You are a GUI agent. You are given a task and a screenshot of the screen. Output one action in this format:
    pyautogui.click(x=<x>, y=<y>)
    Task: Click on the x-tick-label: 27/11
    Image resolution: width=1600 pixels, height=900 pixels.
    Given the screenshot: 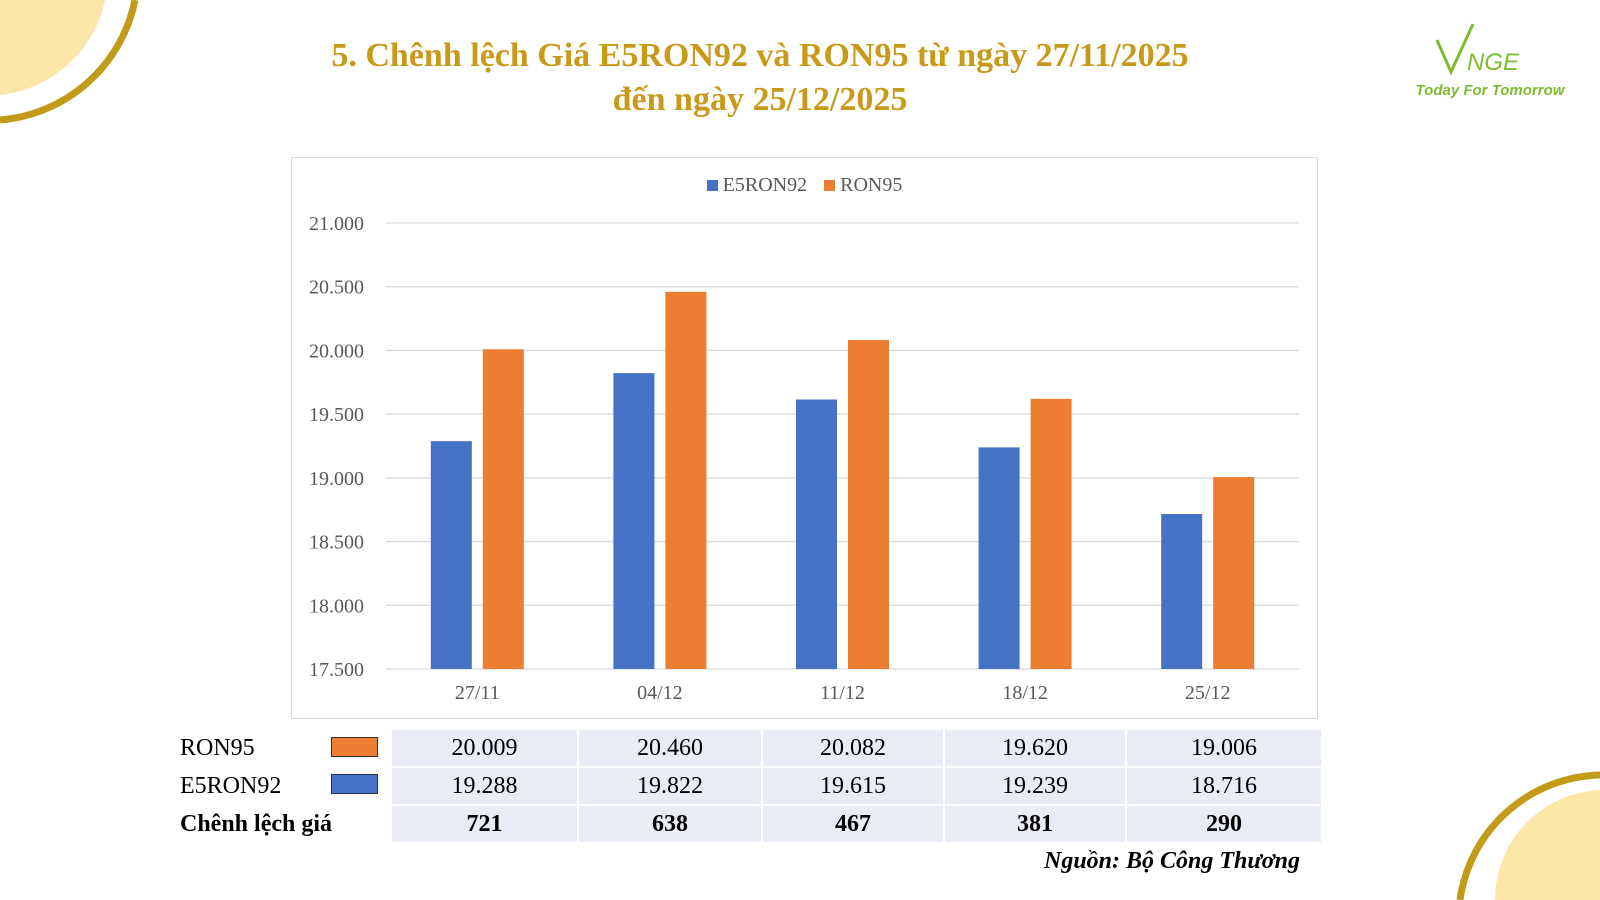 What is the action you would take?
    pyautogui.click(x=477, y=693)
    